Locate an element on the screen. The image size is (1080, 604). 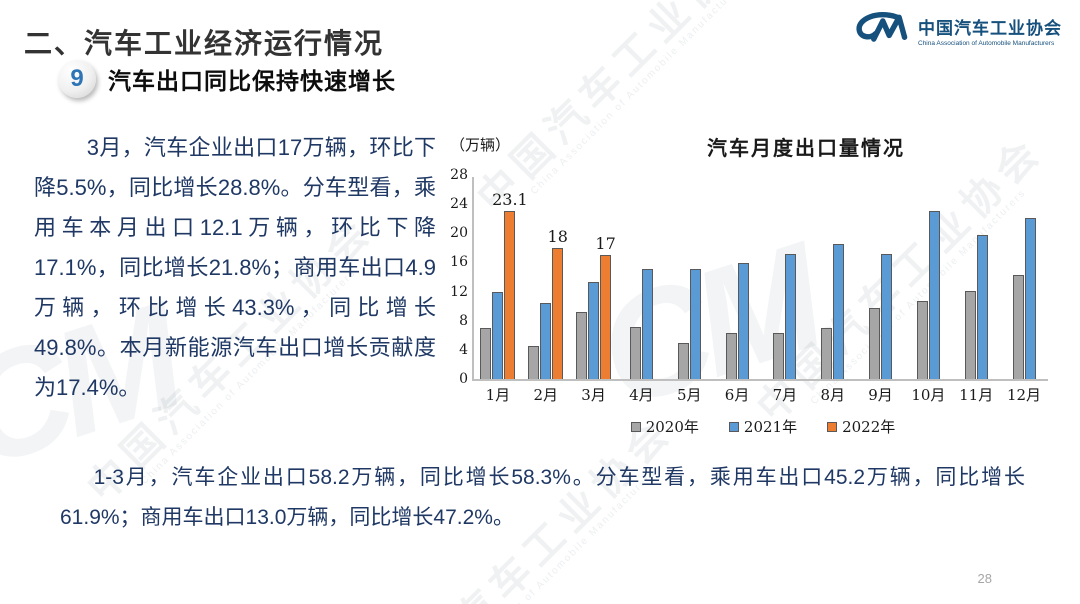
bar-2021年-1月 is located at coordinates (498, 335).